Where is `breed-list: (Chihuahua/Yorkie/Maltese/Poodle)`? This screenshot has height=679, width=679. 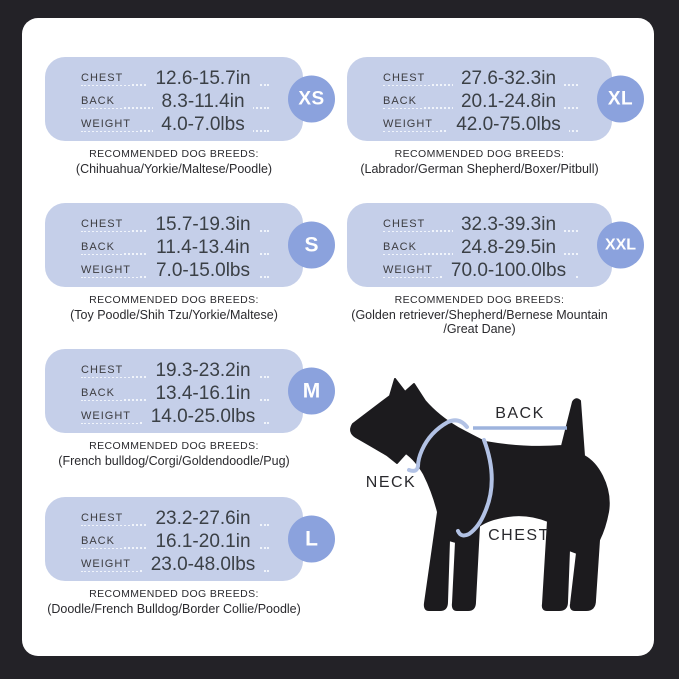
breed-list: (Chihuahua/Yorkie/Maltese/Poodle) is located at coordinates (174, 169).